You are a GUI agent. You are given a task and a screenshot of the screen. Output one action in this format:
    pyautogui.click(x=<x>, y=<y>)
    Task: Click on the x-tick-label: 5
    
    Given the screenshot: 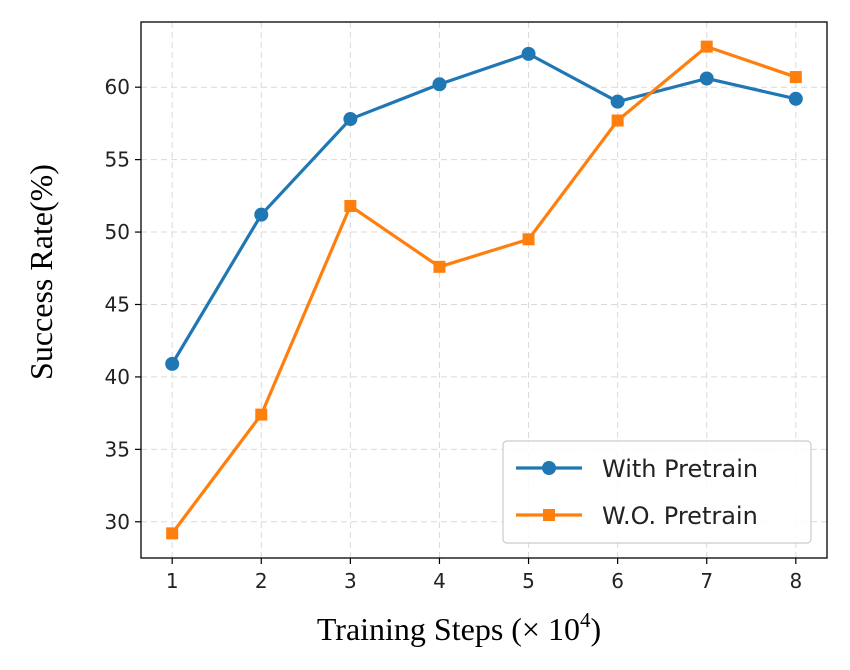 What is the action you would take?
    pyautogui.click(x=528, y=581)
    